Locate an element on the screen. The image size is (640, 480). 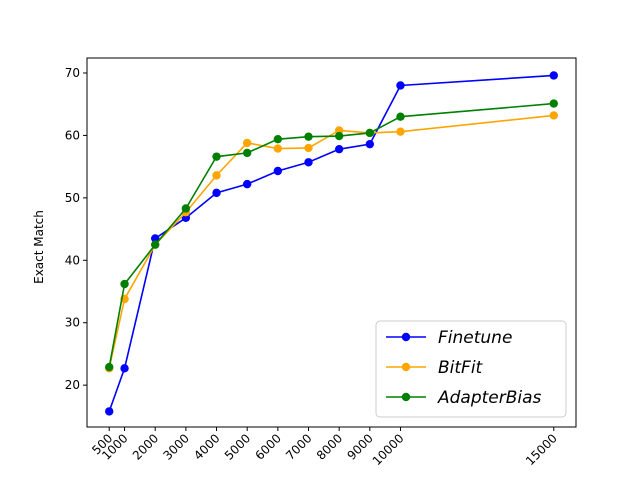
x-tick-label: 15000 is located at coordinates (541, 449).